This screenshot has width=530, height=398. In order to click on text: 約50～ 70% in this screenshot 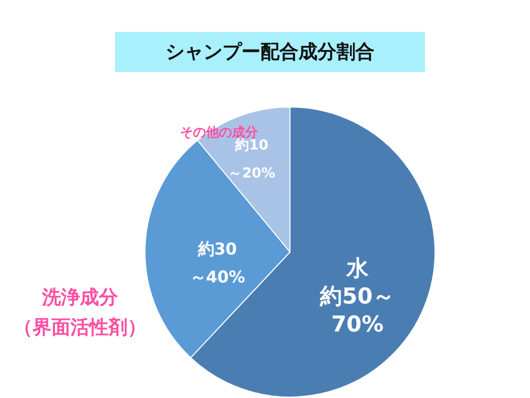, I will do `click(357, 311)`.